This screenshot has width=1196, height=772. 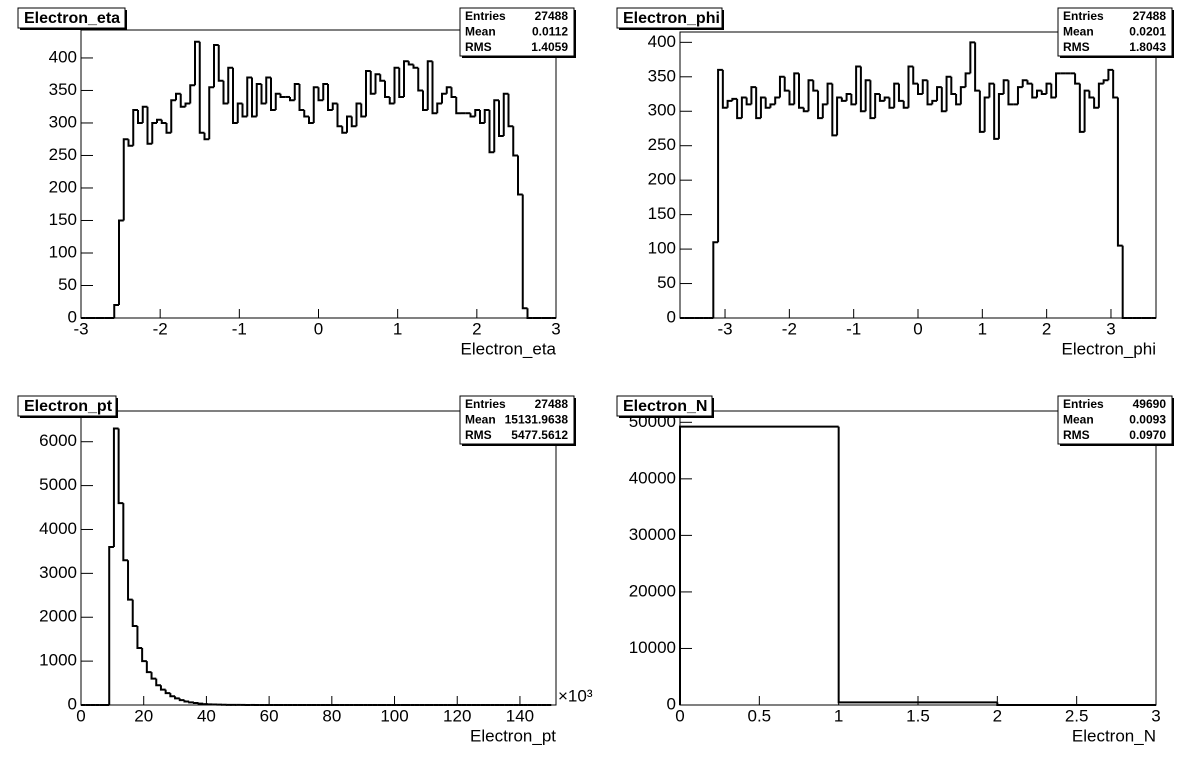 What do you see at coordinates (760, 715) in the screenshot?
I see `x-tick-label: 0.5` at bounding box center [760, 715].